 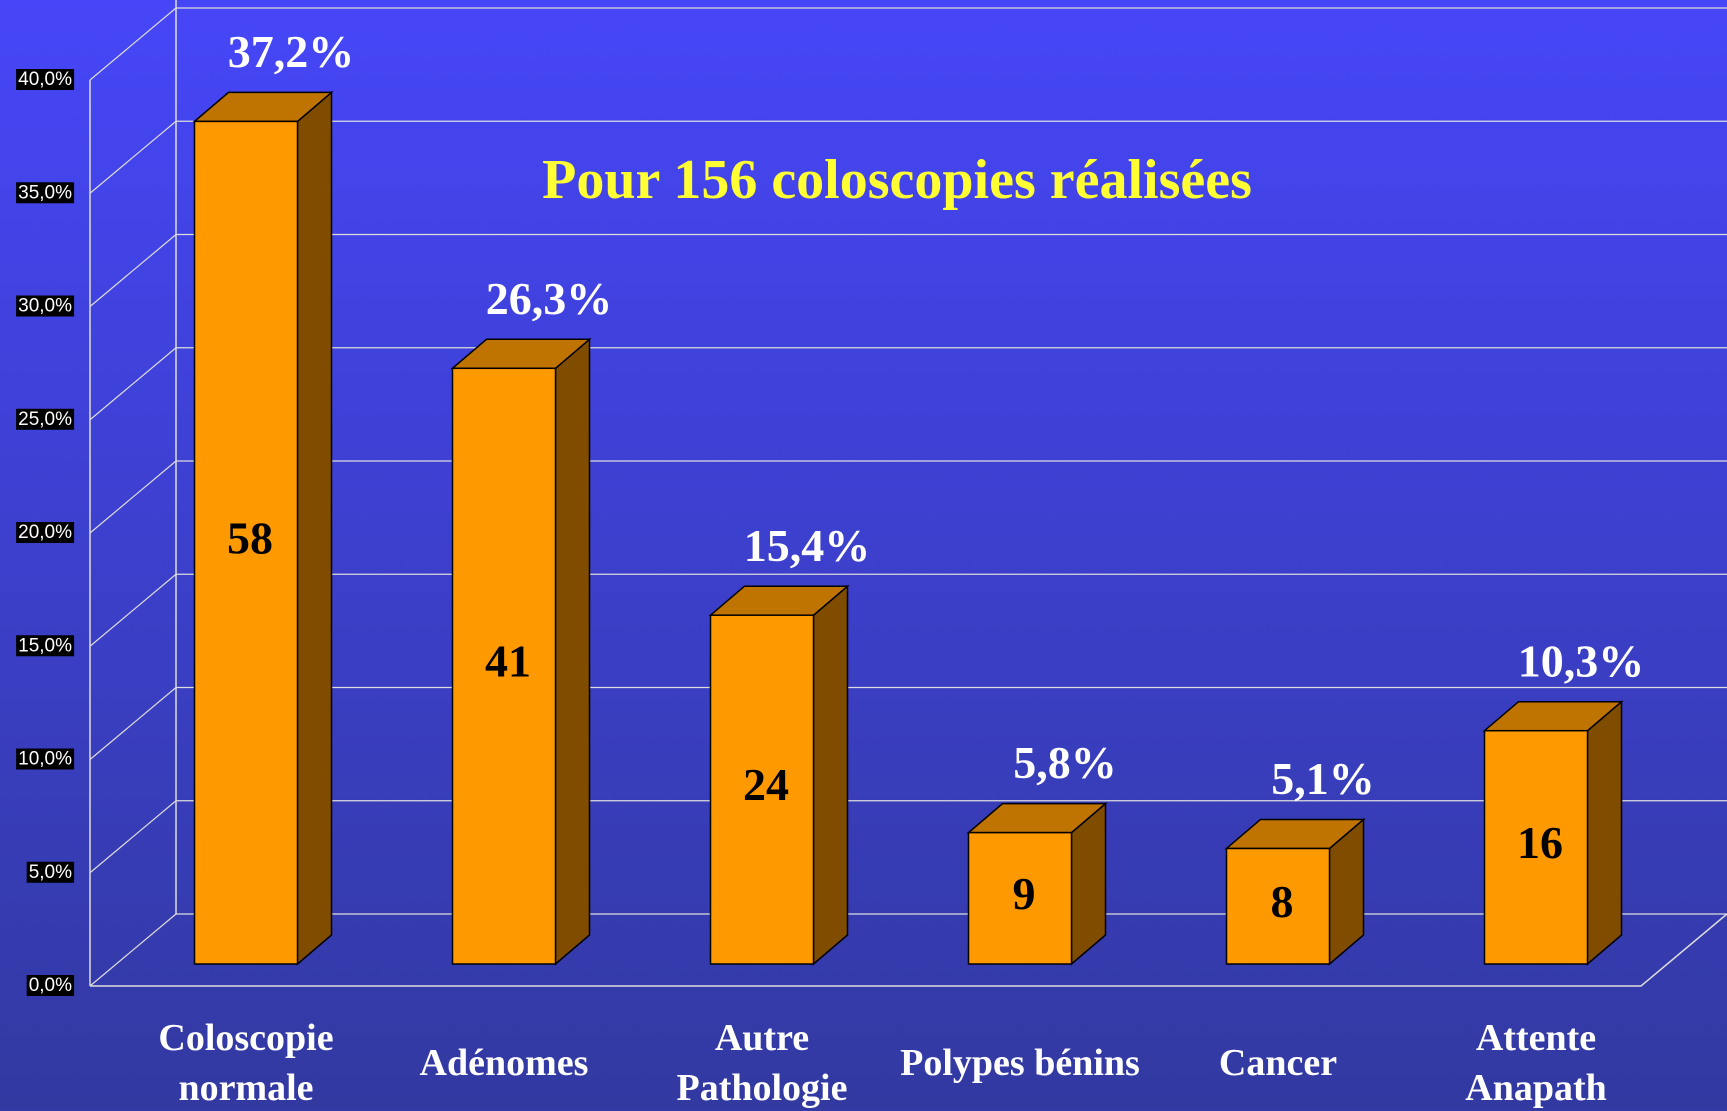 I want to click on value-label: 37,2%, so click(x=291, y=51).